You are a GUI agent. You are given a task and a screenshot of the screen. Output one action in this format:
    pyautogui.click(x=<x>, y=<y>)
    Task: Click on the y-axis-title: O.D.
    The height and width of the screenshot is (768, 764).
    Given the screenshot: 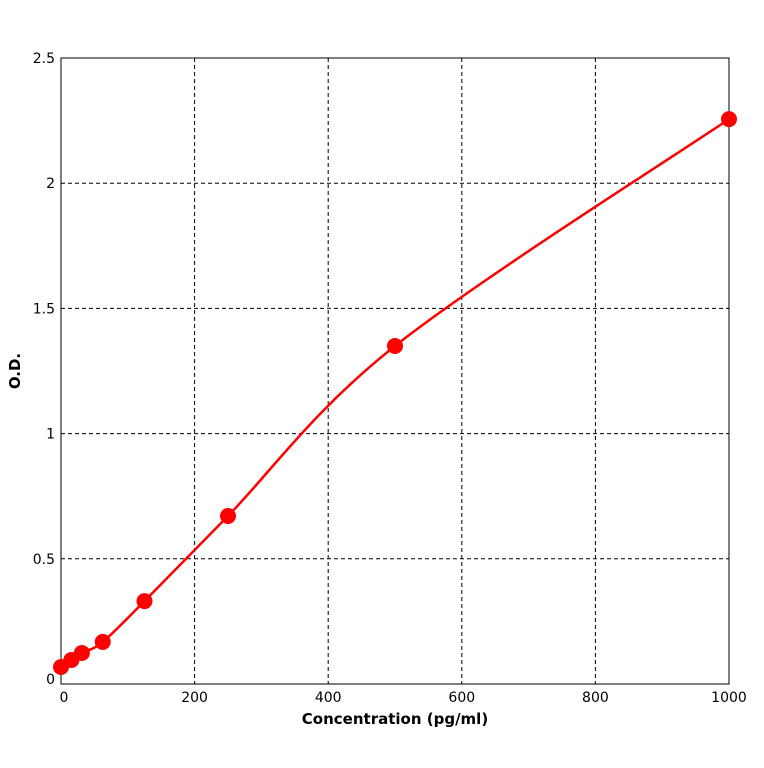 What is the action you would take?
    pyautogui.click(x=15, y=371)
    